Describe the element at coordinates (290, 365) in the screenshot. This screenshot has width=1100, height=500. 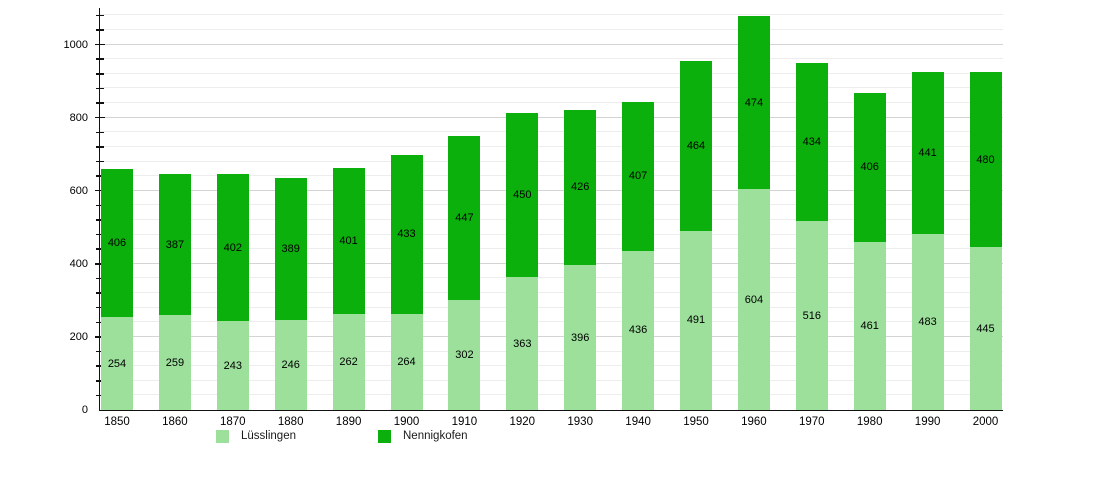
I see `bar-value-label-lusslingen: 246` at that location.